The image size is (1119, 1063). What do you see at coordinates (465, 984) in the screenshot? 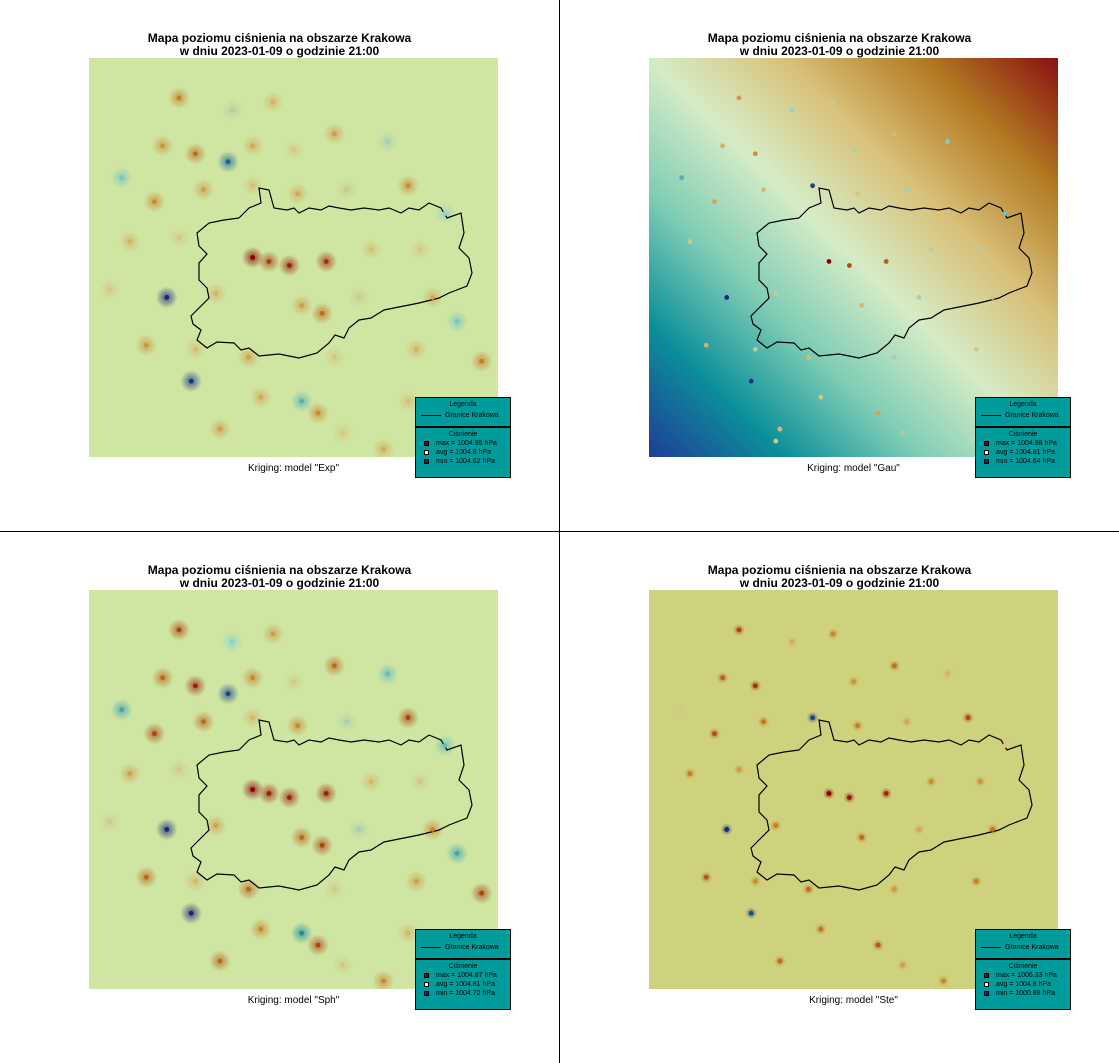
I see `avg-label: avg = 1004.81 hPa` at bounding box center [465, 984].